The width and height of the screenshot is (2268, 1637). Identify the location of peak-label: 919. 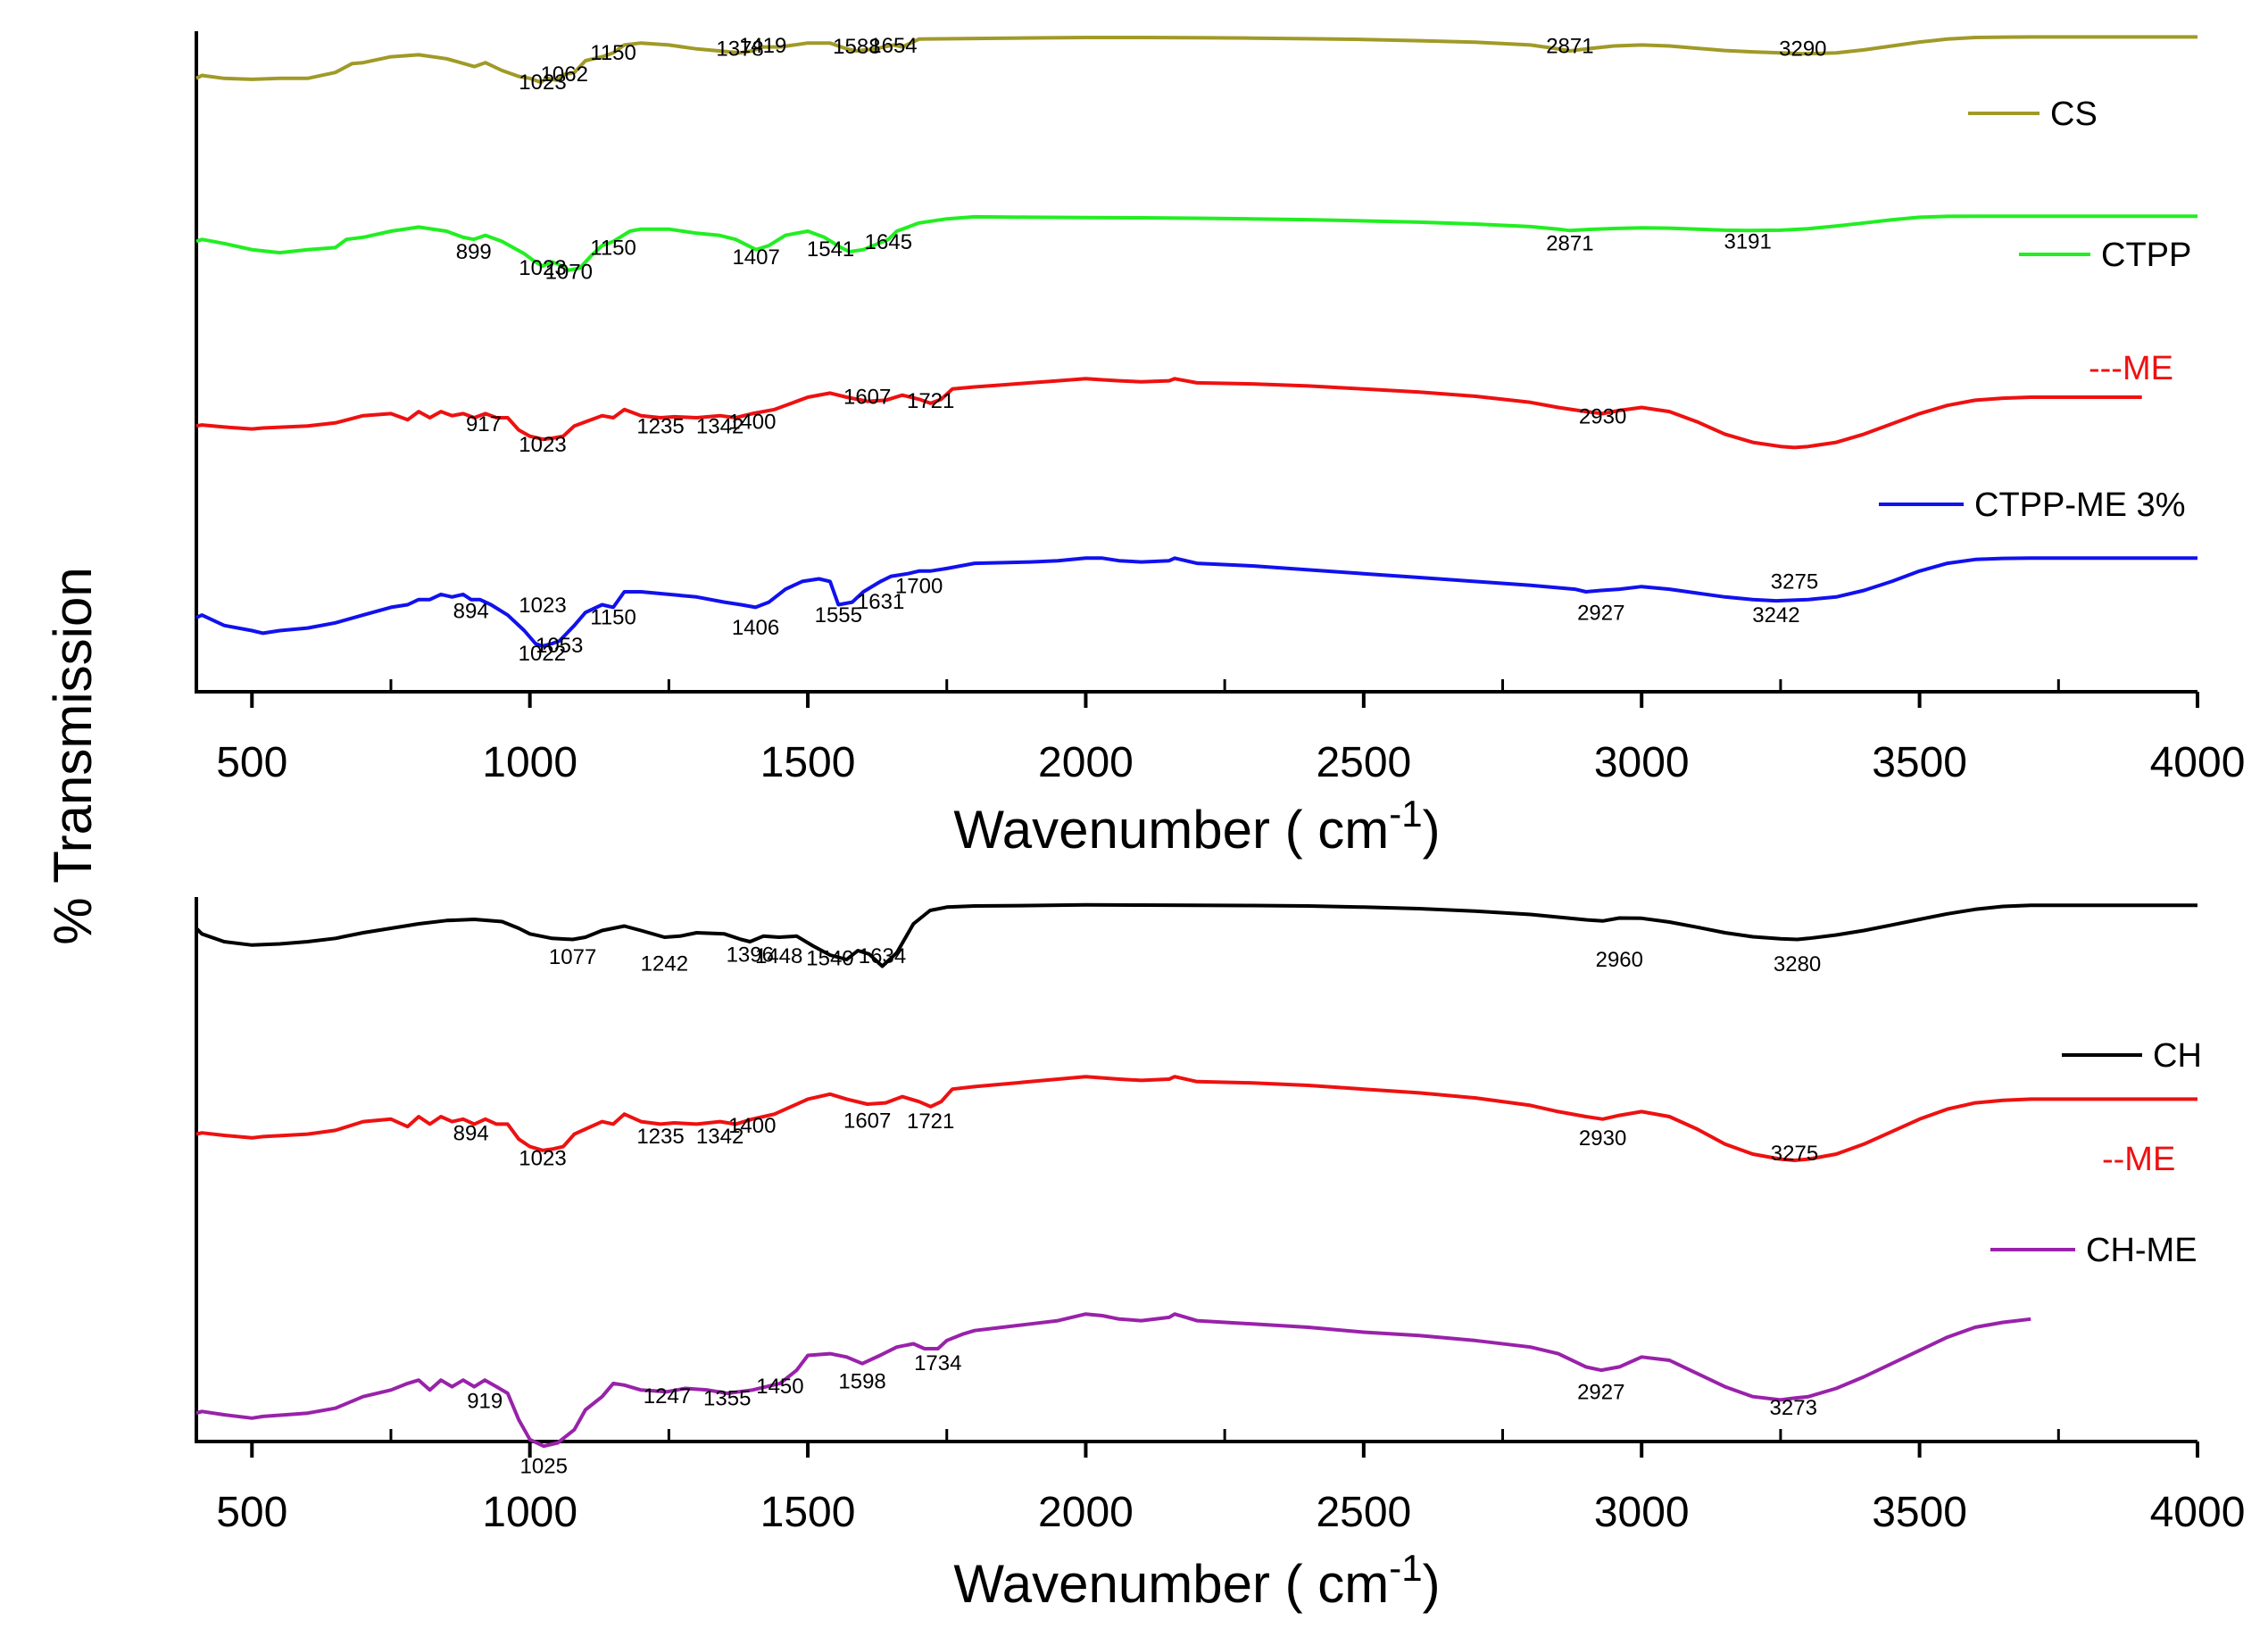
(485, 1402).